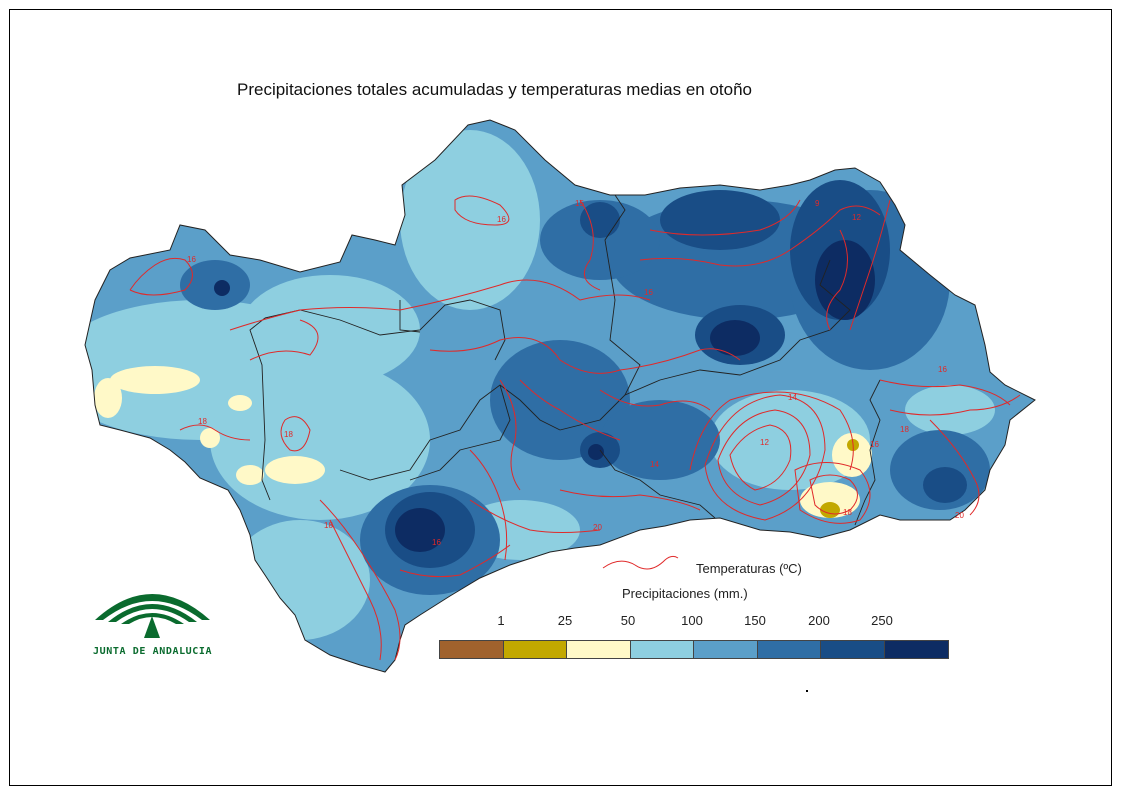 This screenshot has width=1123, height=794. What do you see at coordinates (817, 203) in the screenshot?
I see `svg-text: 9` at bounding box center [817, 203].